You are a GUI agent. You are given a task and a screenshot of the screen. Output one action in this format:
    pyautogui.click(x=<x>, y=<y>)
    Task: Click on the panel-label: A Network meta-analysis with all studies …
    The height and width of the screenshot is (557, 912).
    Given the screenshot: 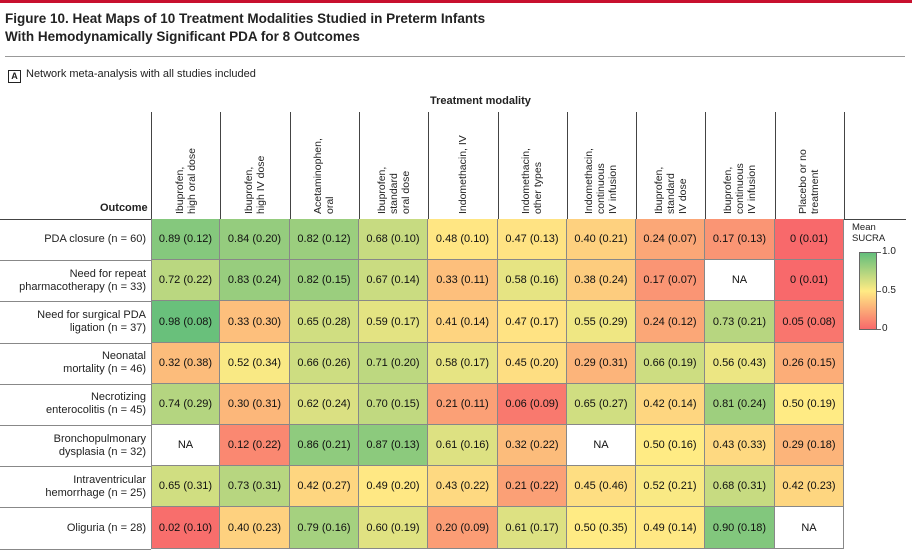 What is the action you would take?
    pyautogui.click(x=132, y=75)
    